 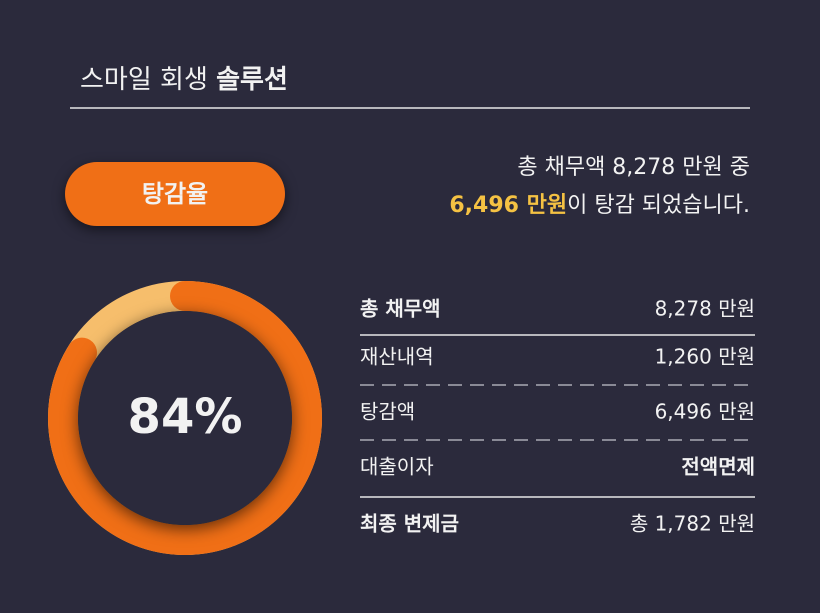 I want to click on row-value: 총 1,782 만원, so click(x=692, y=524).